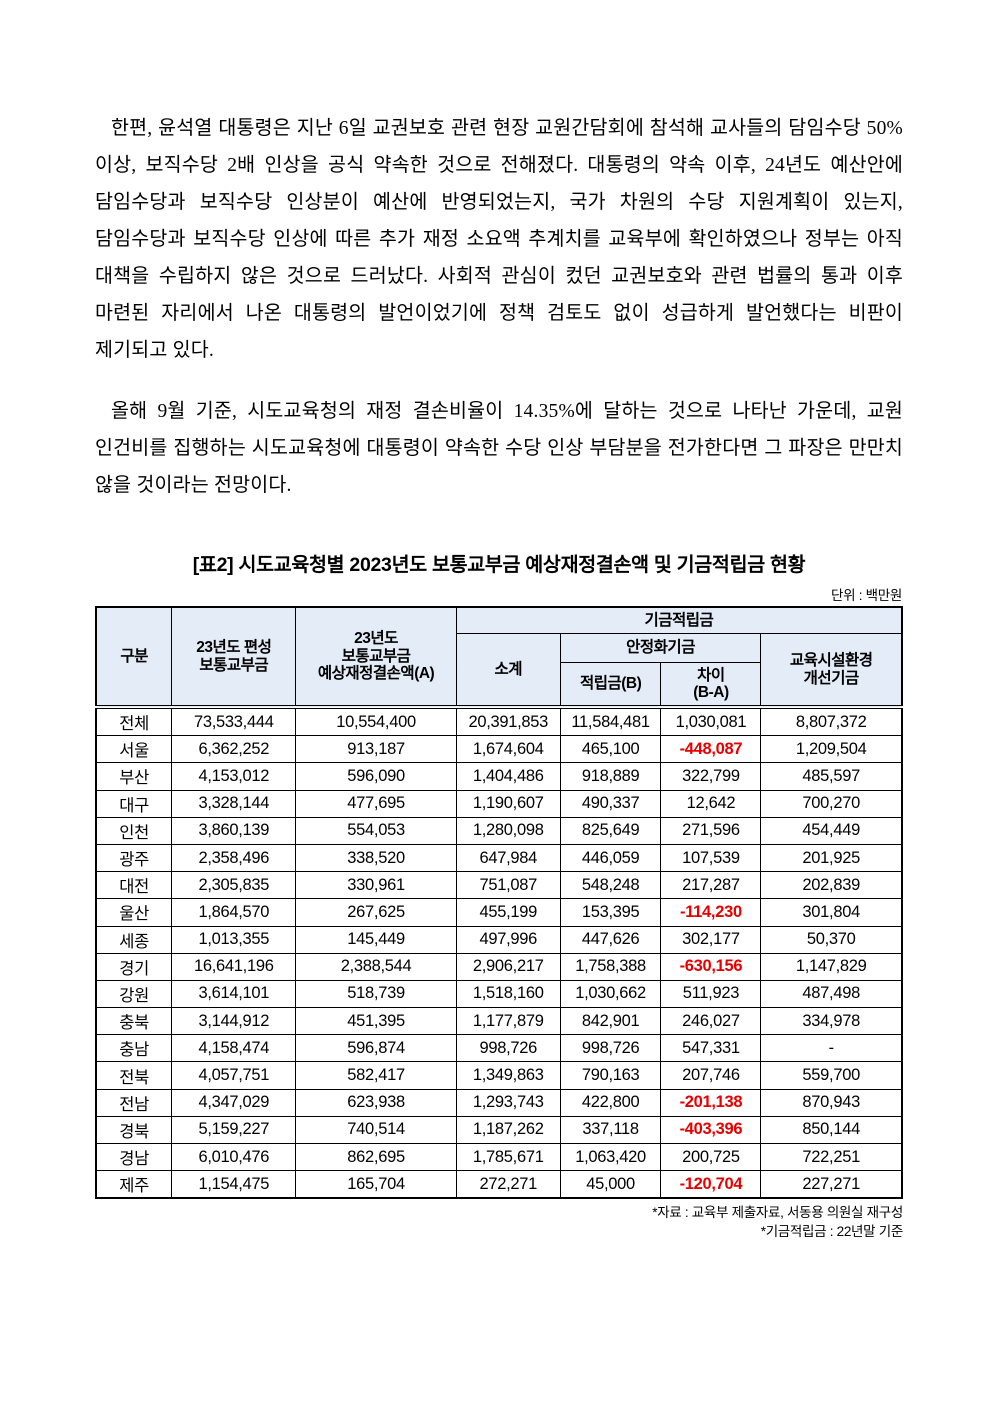 Image resolution: width=992 pixels, height=1403 pixels. Describe the element at coordinates (610, 885) in the screenshot. I see `value-cell: 548,248` at that location.